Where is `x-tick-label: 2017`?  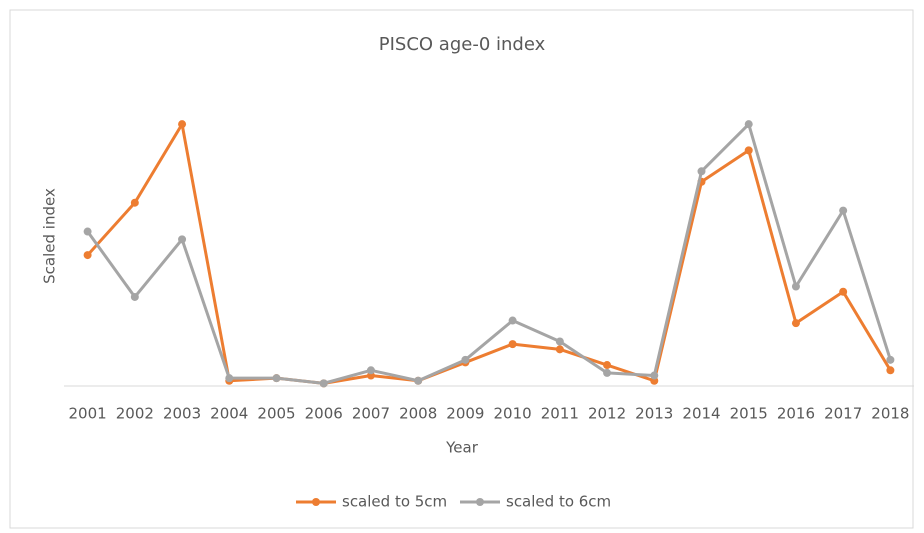 x-tick-label: 2017 is located at coordinates (843, 414).